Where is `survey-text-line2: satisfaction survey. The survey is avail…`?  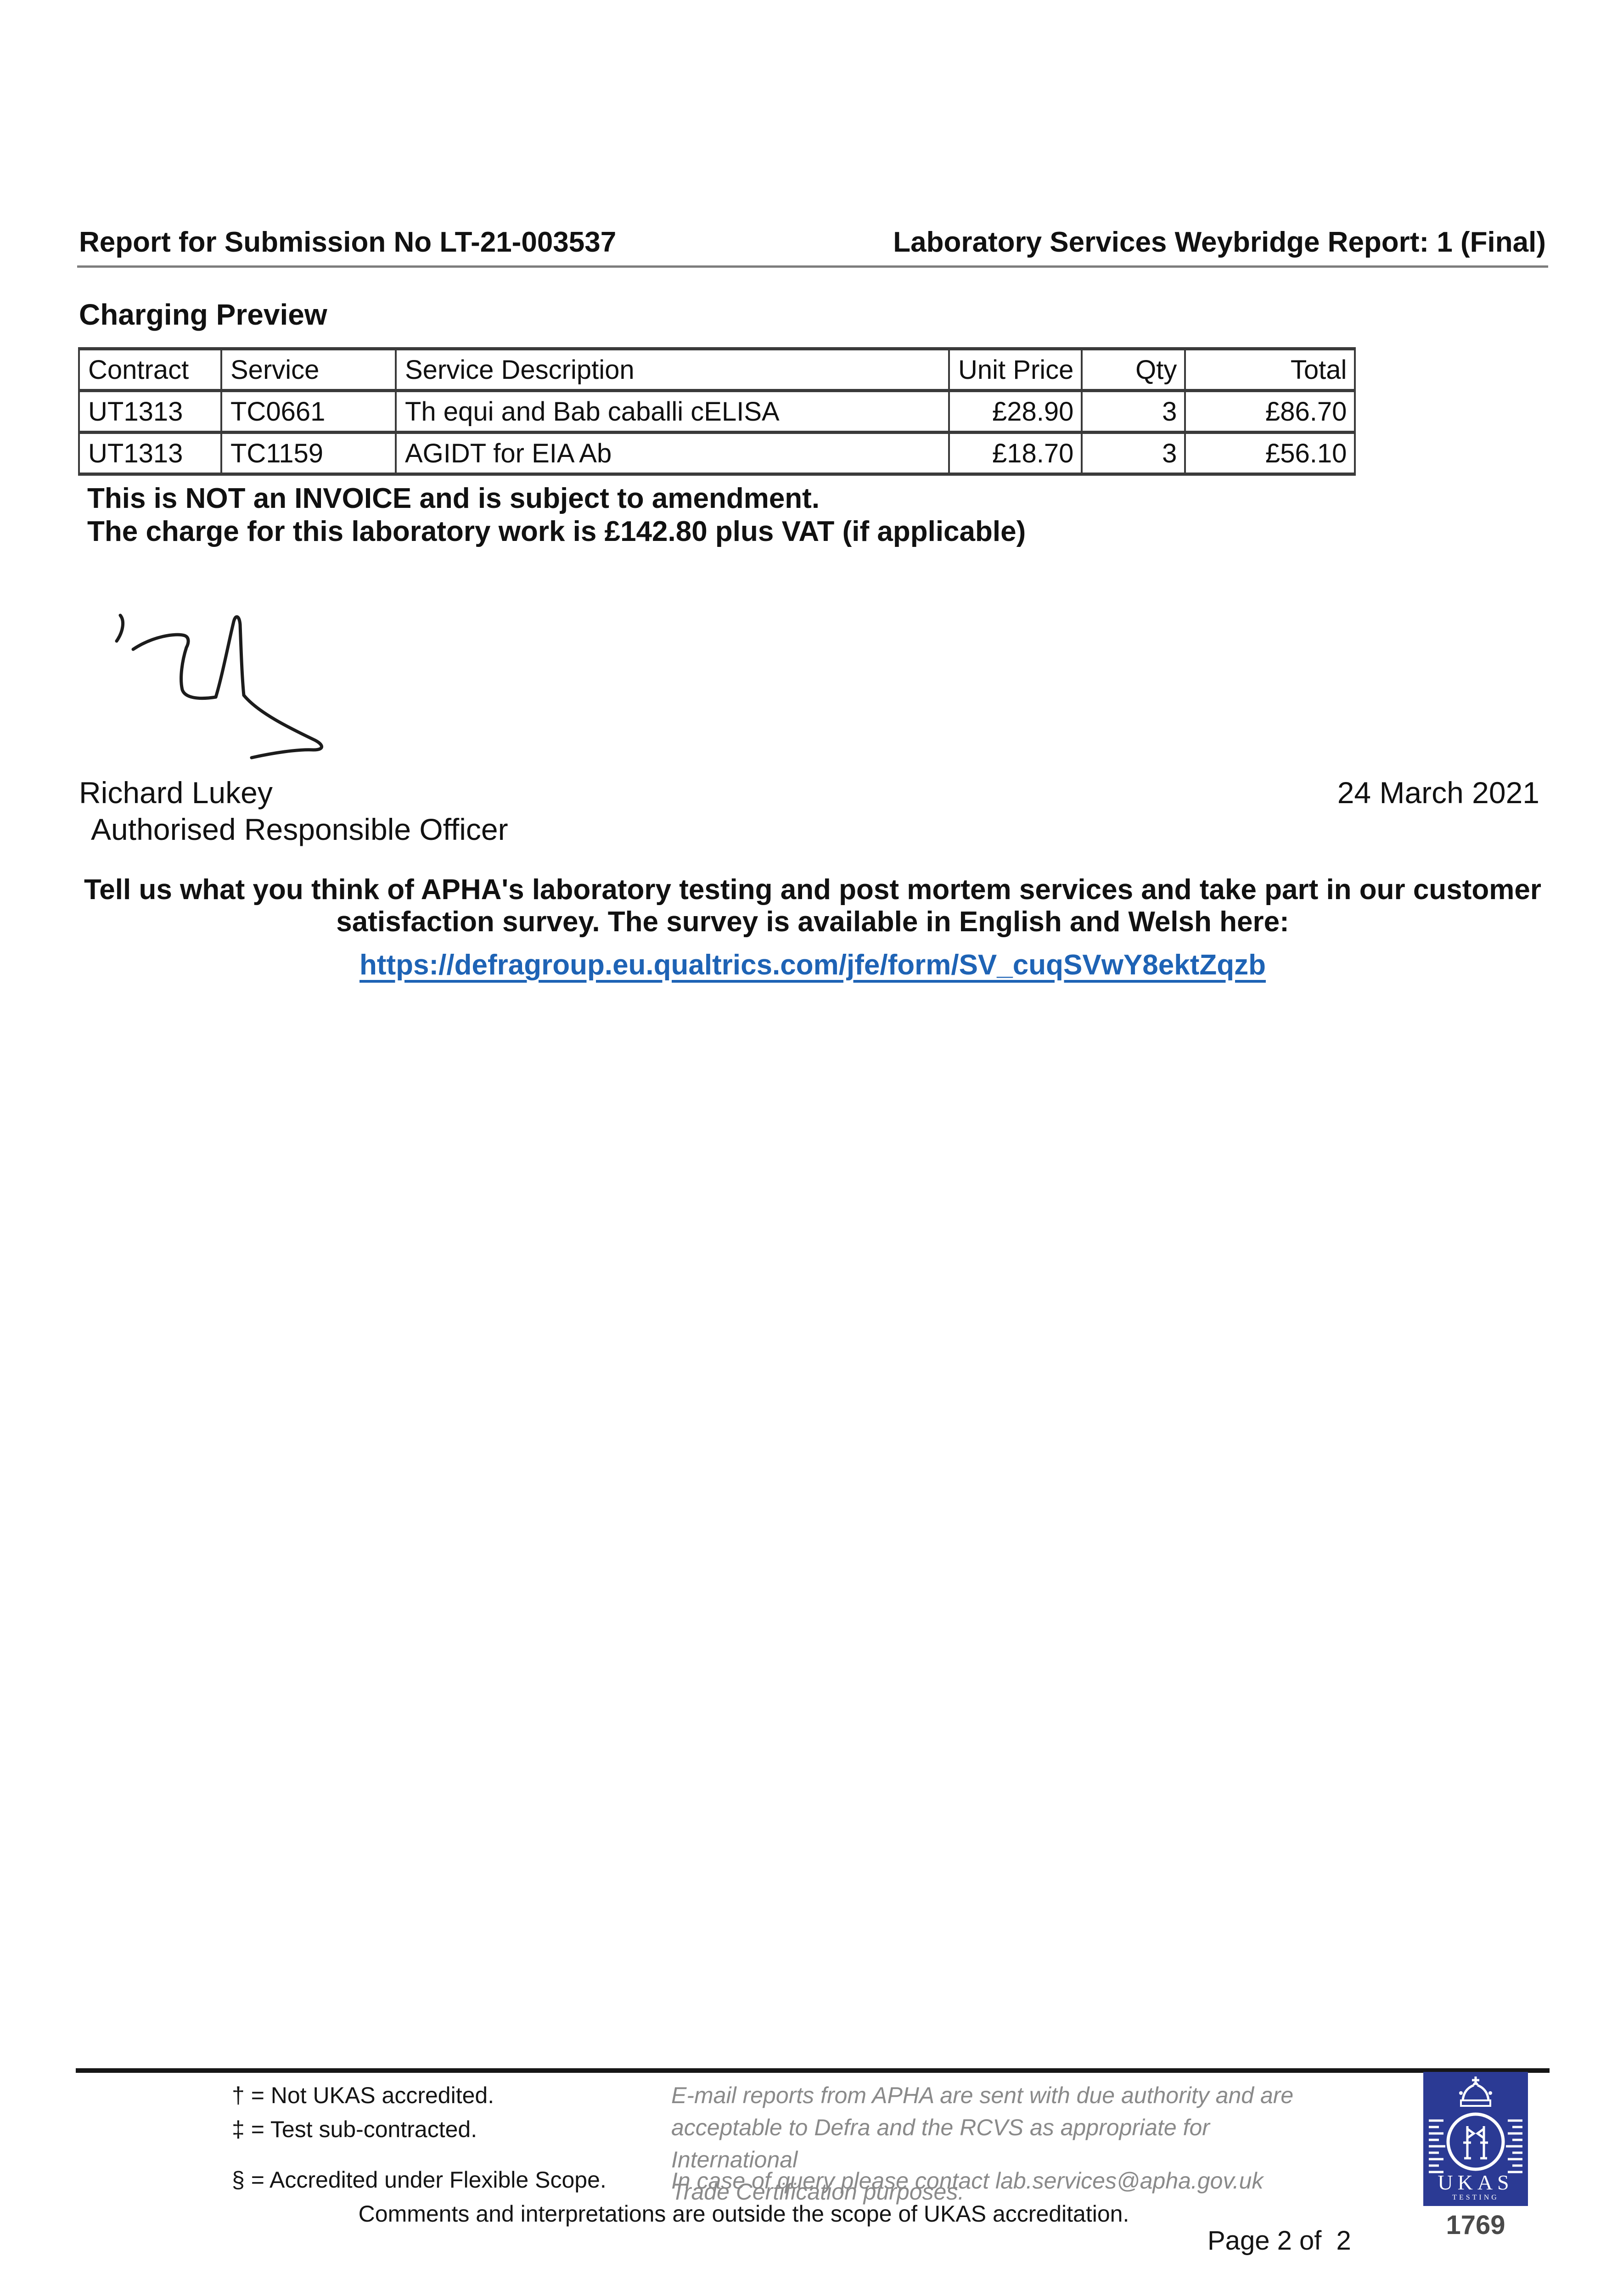
survey-text-line2: satisfaction survey. The survey is avail… is located at coordinates (812, 922).